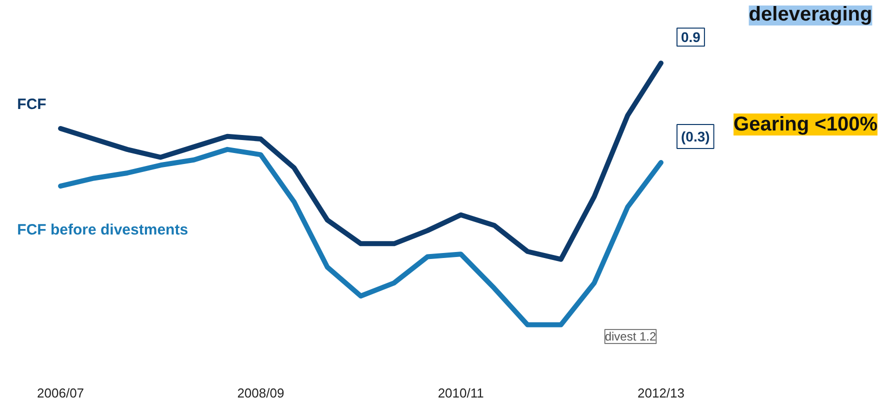  Describe the element at coordinates (810, 15) in the screenshot. I see `text: deleveraging` at that location.